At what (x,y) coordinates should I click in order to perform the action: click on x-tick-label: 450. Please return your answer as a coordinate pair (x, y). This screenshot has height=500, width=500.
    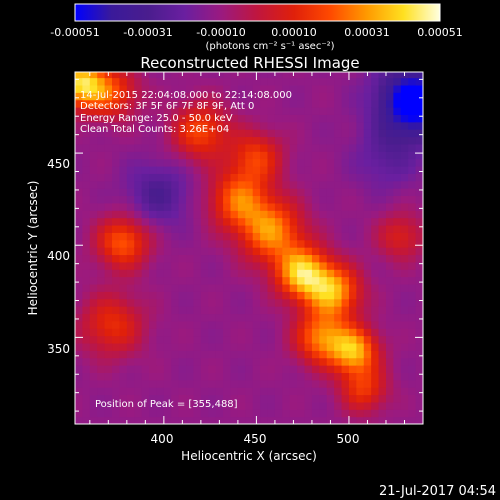
    Looking at the image, I should click on (255, 439).